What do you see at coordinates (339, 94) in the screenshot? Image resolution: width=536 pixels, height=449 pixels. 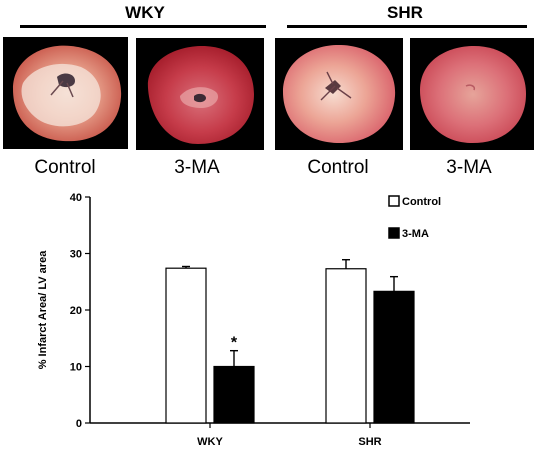 I see `heart-slice-photo-shr-control` at bounding box center [339, 94].